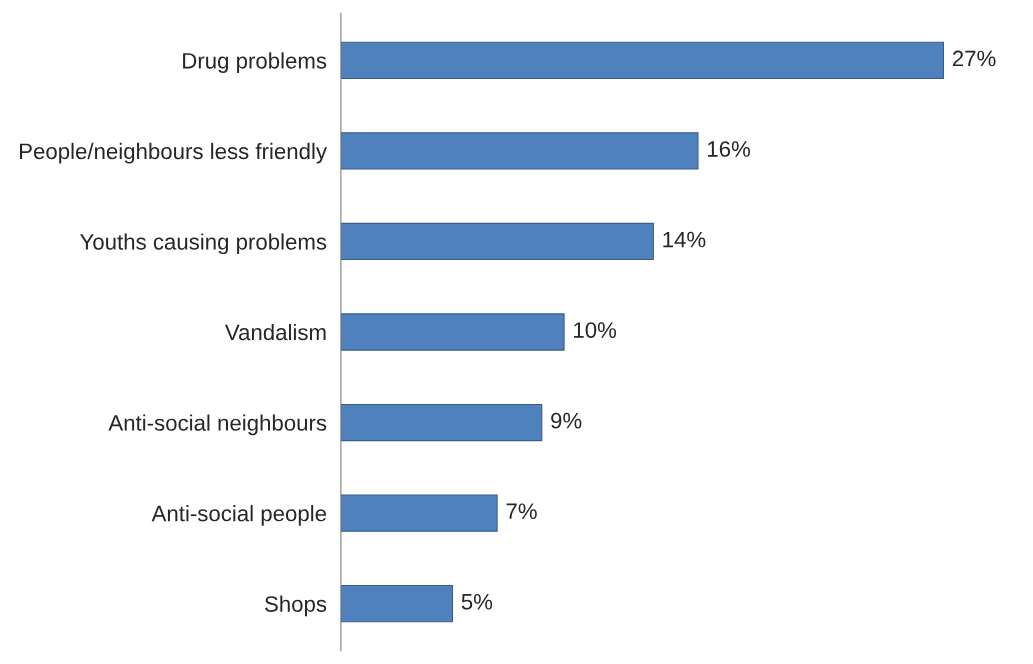 Image resolution: width=1033 pixels, height=664 pixels. What do you see at coordinates (974, 58) in the screenshot?
I see `data-label: 27%` at bounding box center [974, 58].